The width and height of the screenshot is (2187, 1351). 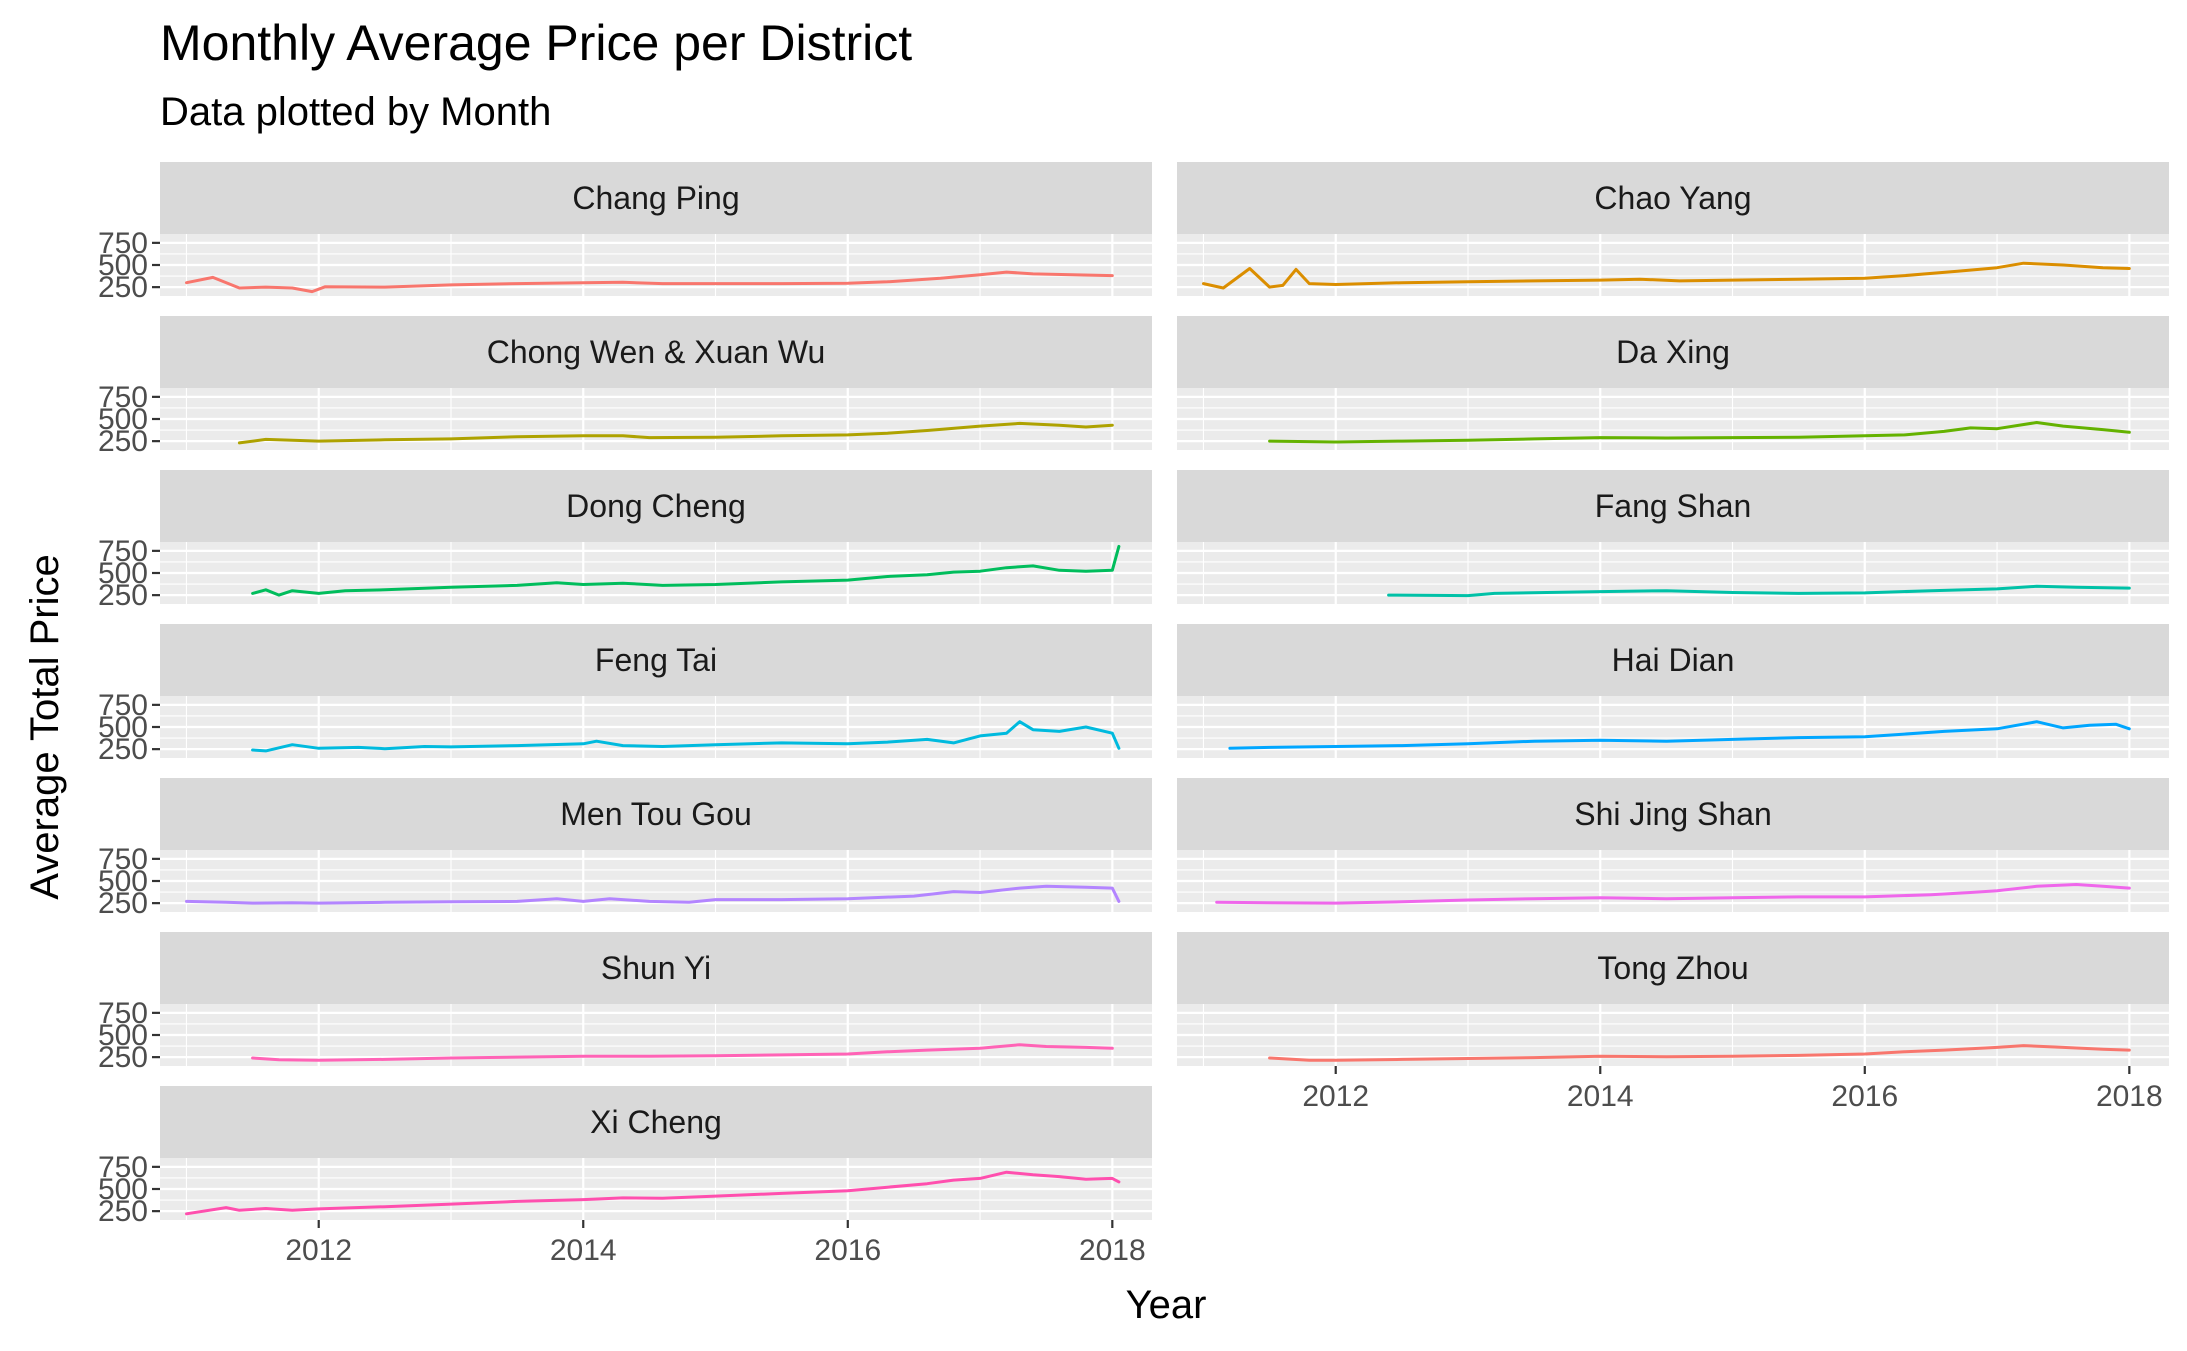 I want to click on facet-label: Shun Yi, so click(x=656, y=968).